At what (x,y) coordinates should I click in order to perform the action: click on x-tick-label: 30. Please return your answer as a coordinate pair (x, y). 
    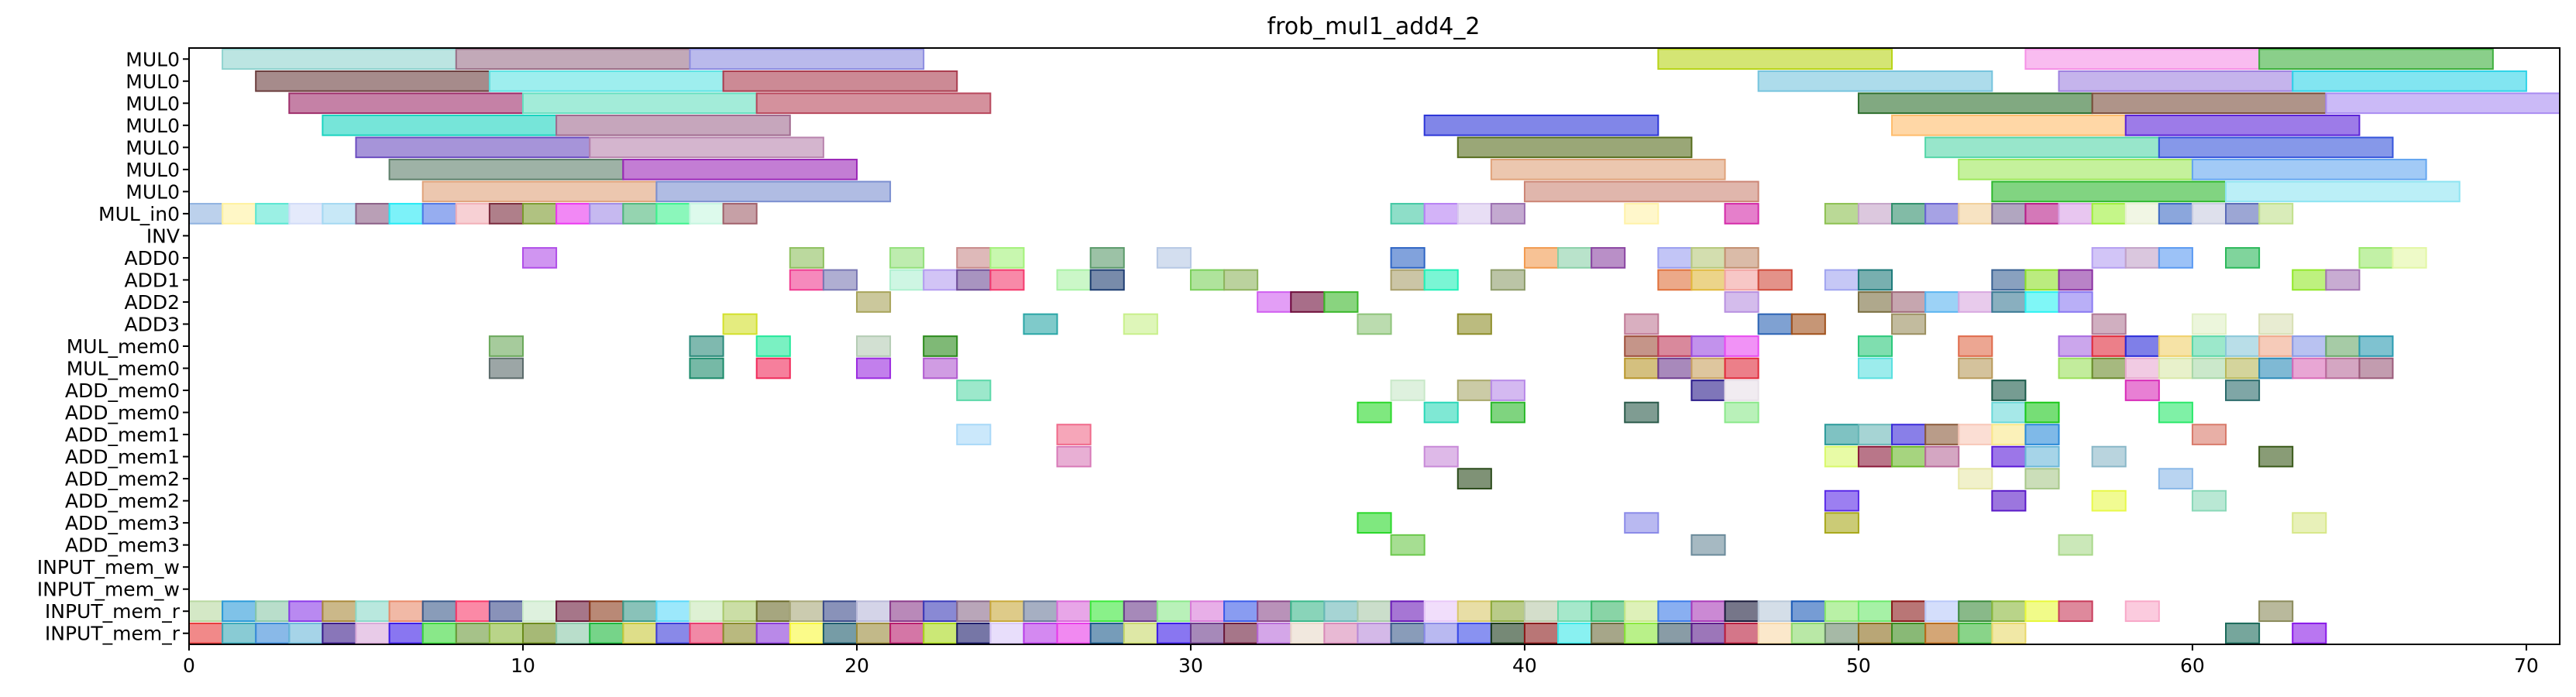
    Looking at the image, I should click on (1190, 666).